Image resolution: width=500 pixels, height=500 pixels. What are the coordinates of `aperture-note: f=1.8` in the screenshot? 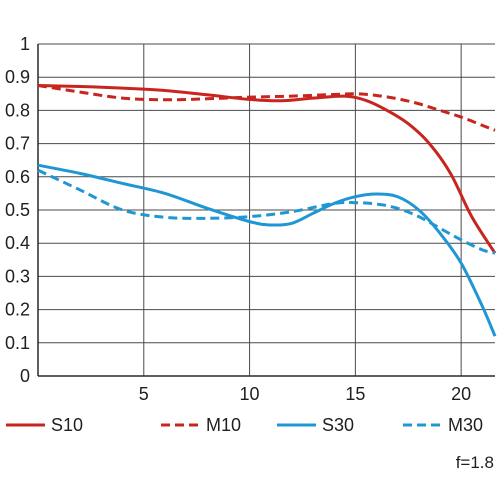 It's located at (475, 462).